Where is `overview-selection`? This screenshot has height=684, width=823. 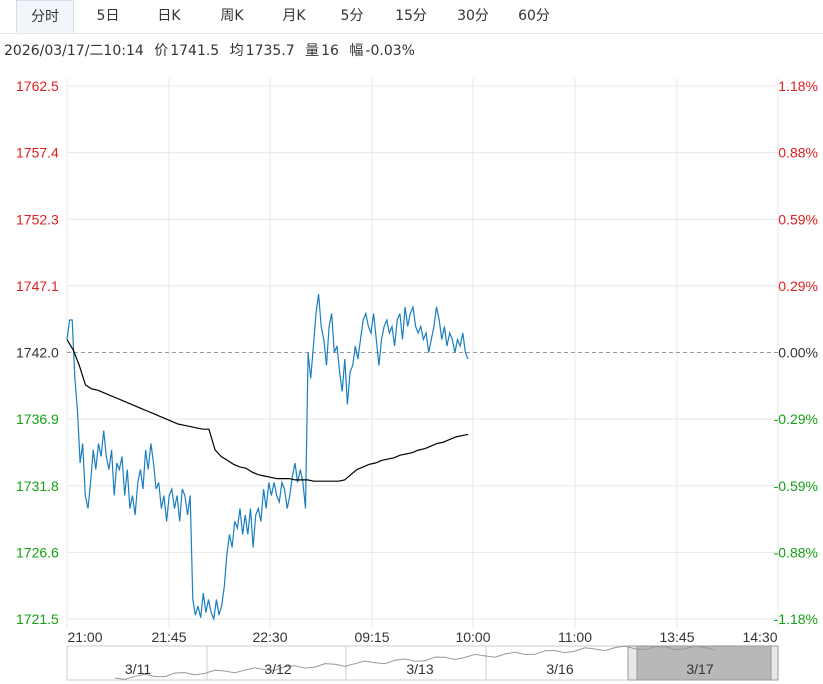 overview-selection is located at coordinates (704, 663).